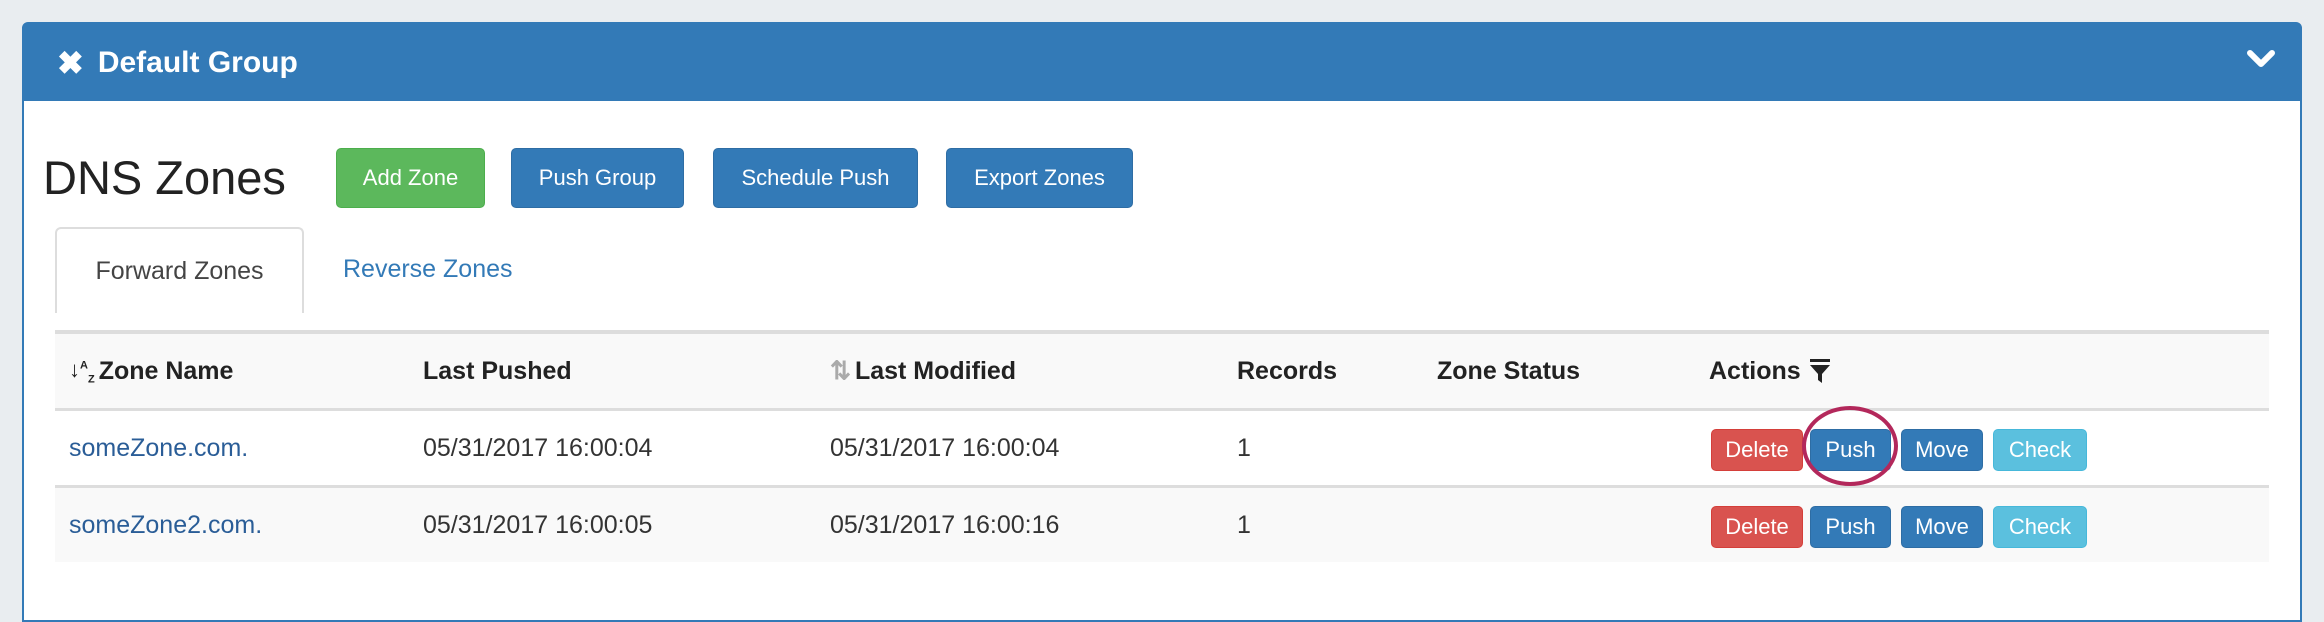 This screenshot has width=2324, height=622. I want to click on panel-title: Default Group, so click(197, 62).